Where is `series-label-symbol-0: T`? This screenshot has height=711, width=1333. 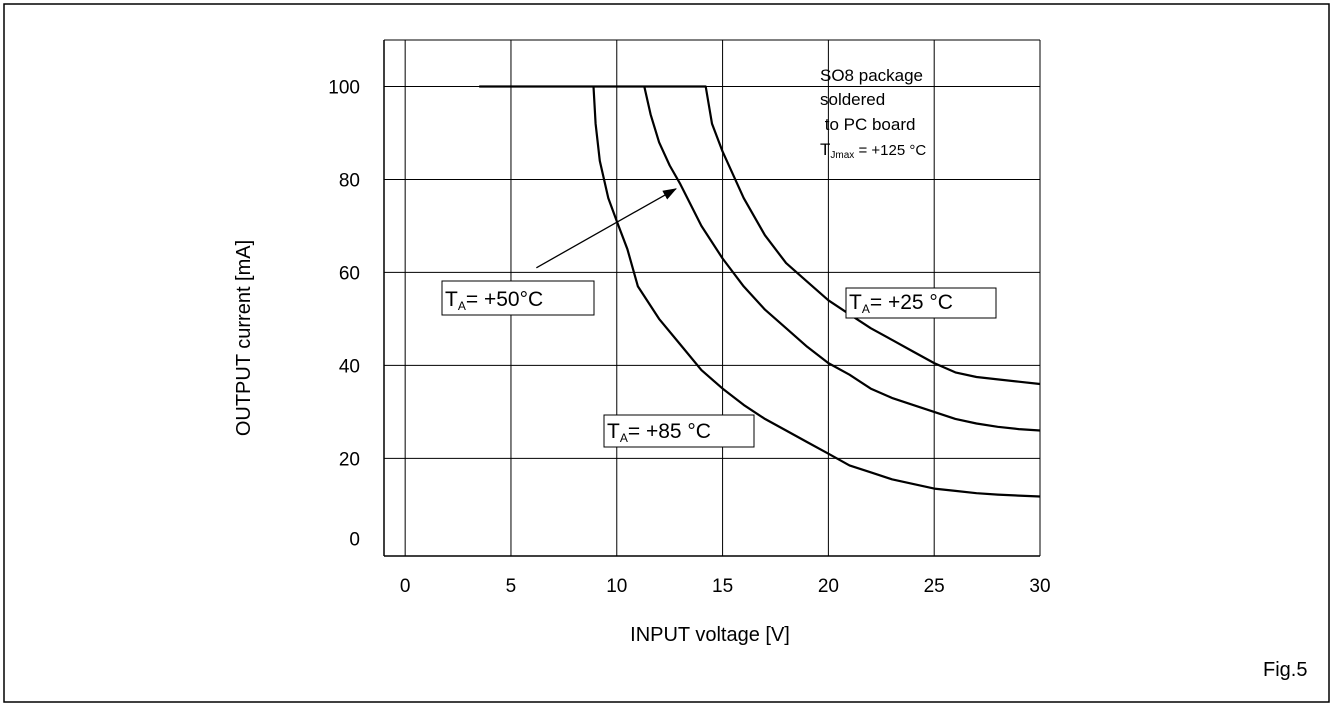
series-label-symbol-0: T is located at coordinates (855, 302).